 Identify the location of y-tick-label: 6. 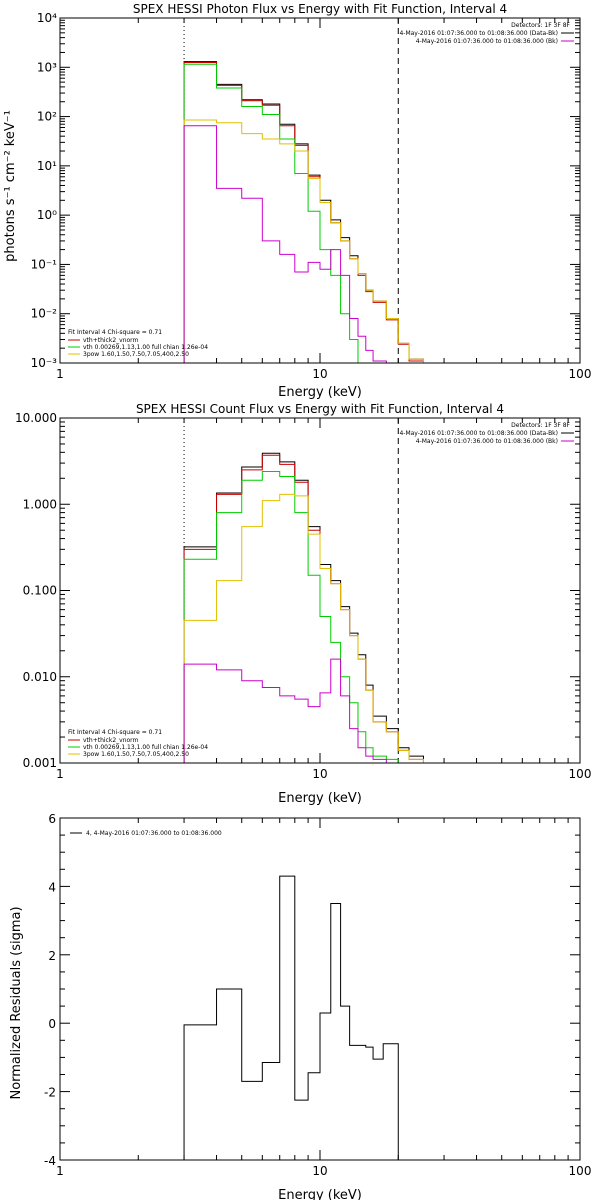
(52, 819).